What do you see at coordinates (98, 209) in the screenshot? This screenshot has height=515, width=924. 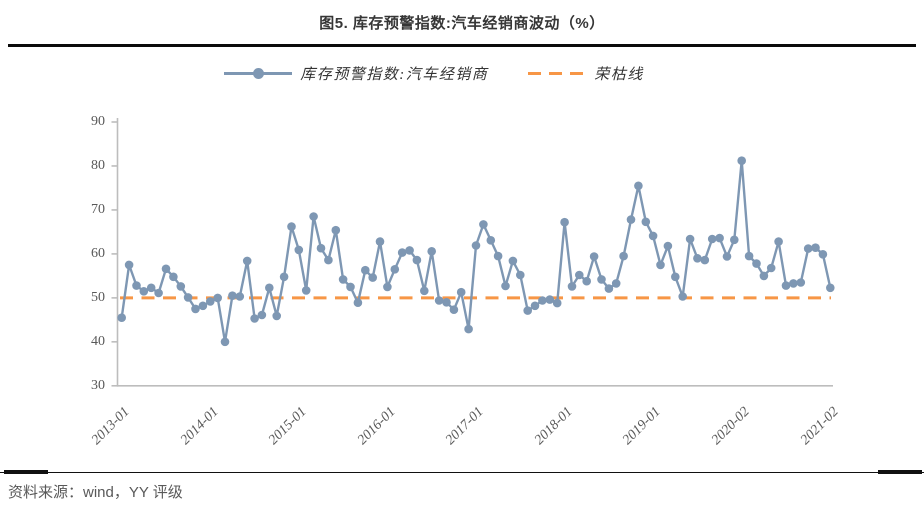 I see `y-axis-label: 70` at bounding box center [98, 209].